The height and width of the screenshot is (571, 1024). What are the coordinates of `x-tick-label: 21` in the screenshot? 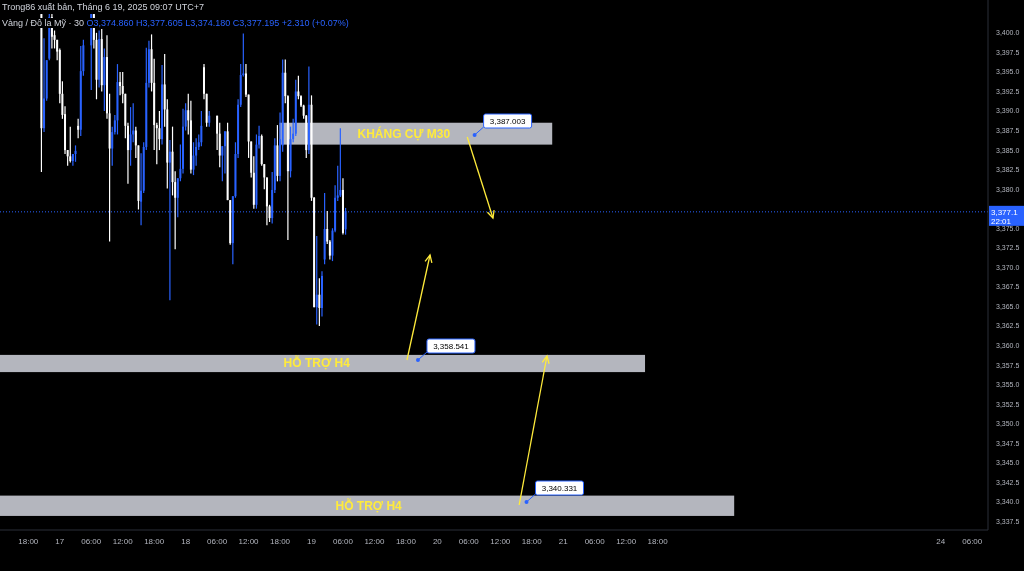 It's located at (563, 541).